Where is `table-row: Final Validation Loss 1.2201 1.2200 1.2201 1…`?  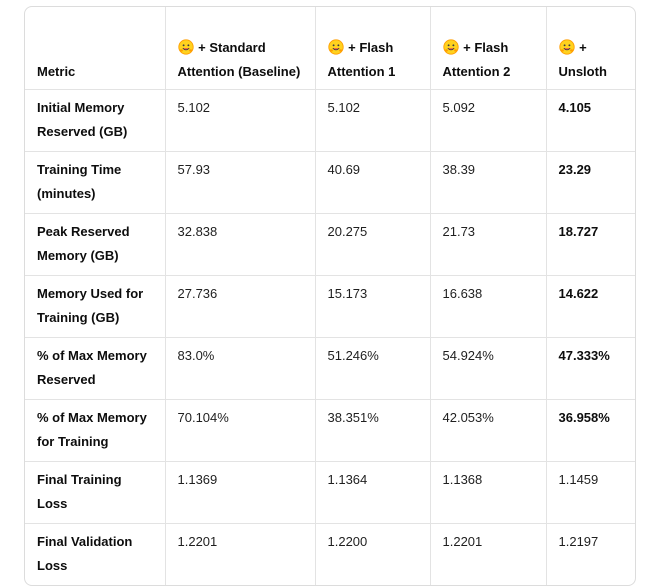 table-row: Final Validation Loss 1.2201 1.2200 1.2201 1… is located at coordinates (330, 554).